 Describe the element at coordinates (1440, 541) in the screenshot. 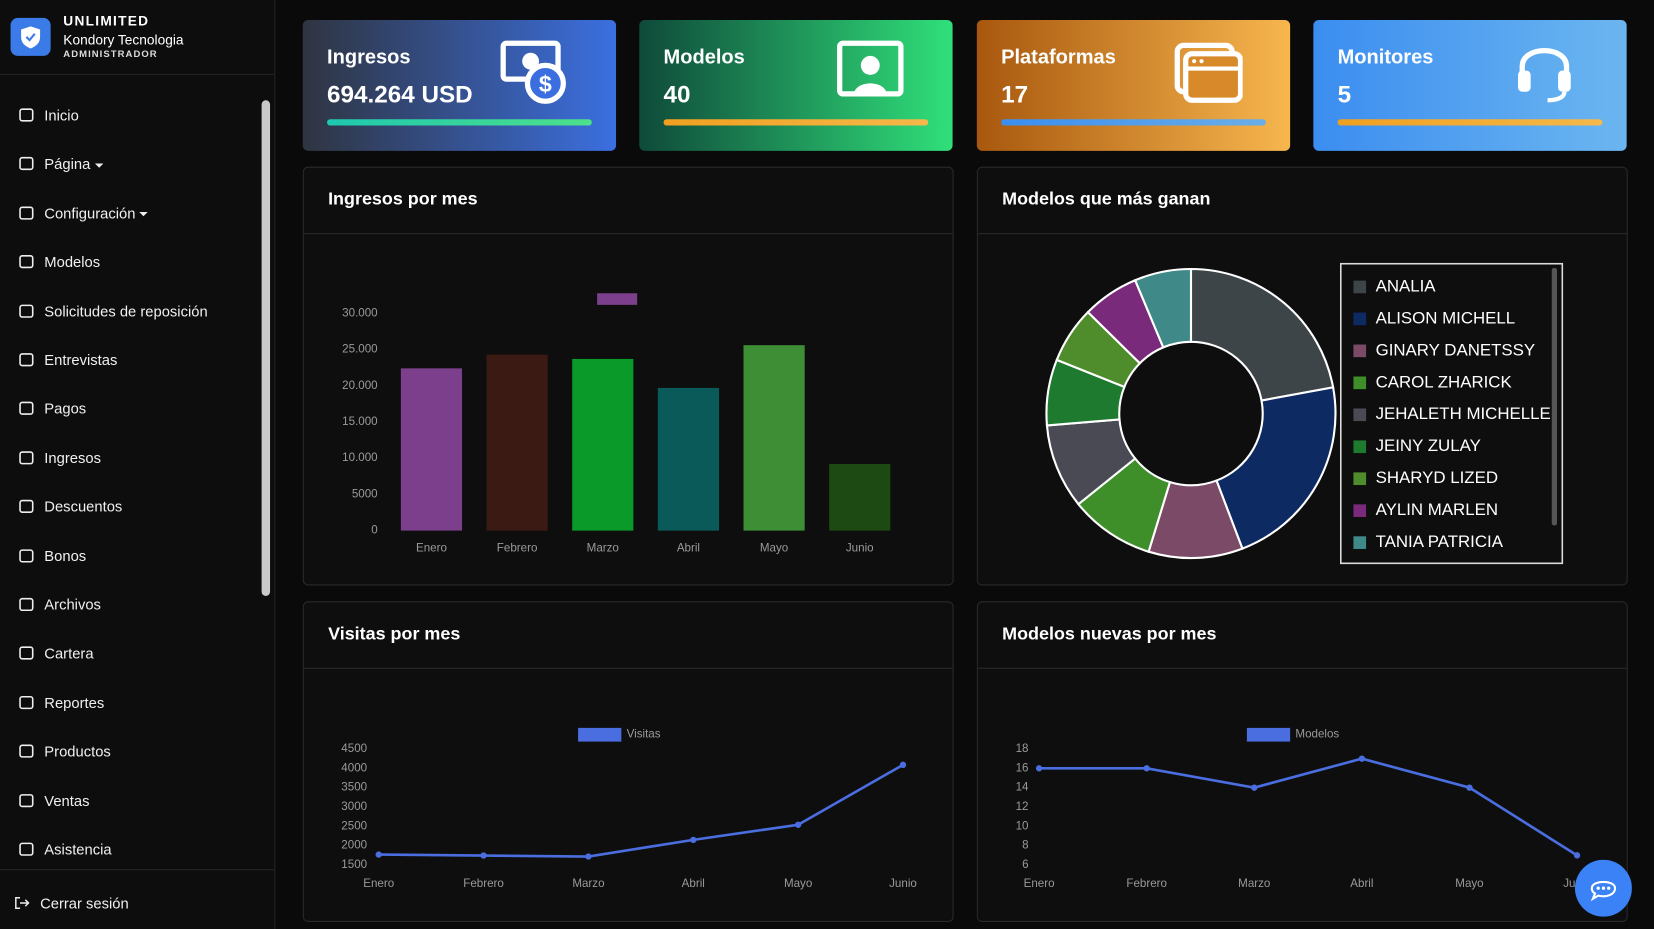

I see `legend-label: TANIA PATRICIA` at that location.